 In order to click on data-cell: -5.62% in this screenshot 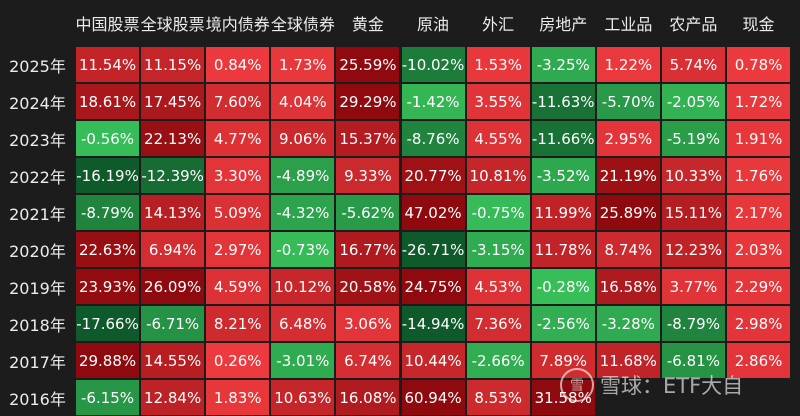, I will do `click(368, 212)`.